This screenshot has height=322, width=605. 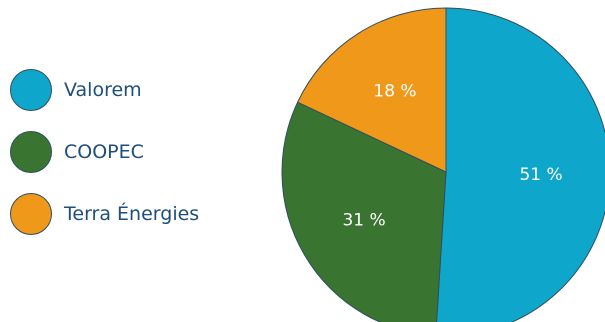 I want to click on legend-item-terra-energies: Terra Énergies, so click(x=130, y=215).